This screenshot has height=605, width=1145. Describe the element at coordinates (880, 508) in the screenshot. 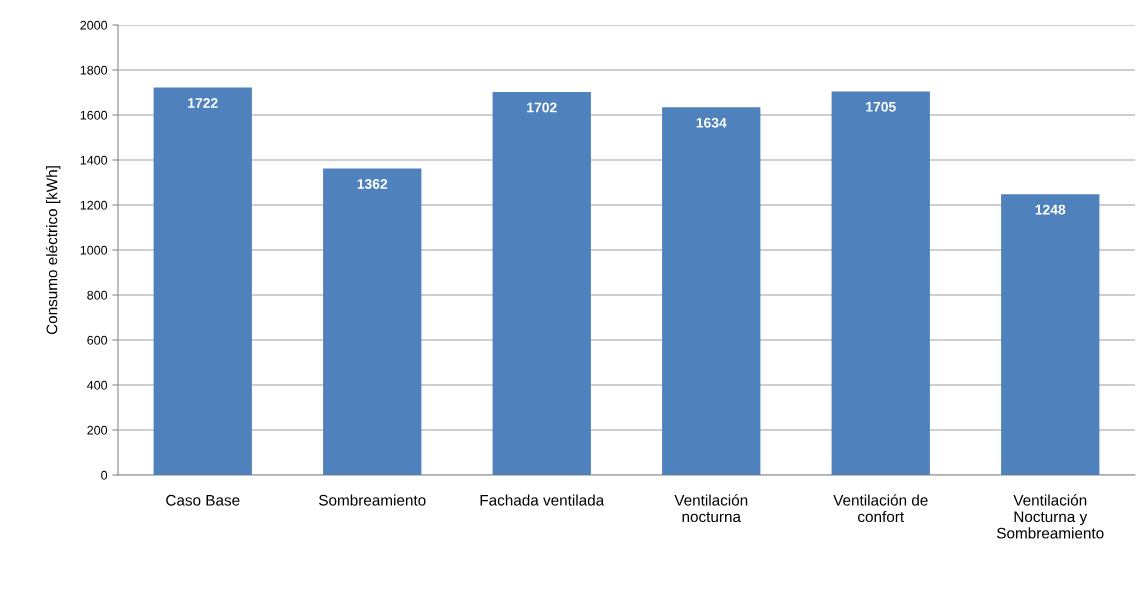

I see `x-tick-label: Ventilación de confort` at that location.